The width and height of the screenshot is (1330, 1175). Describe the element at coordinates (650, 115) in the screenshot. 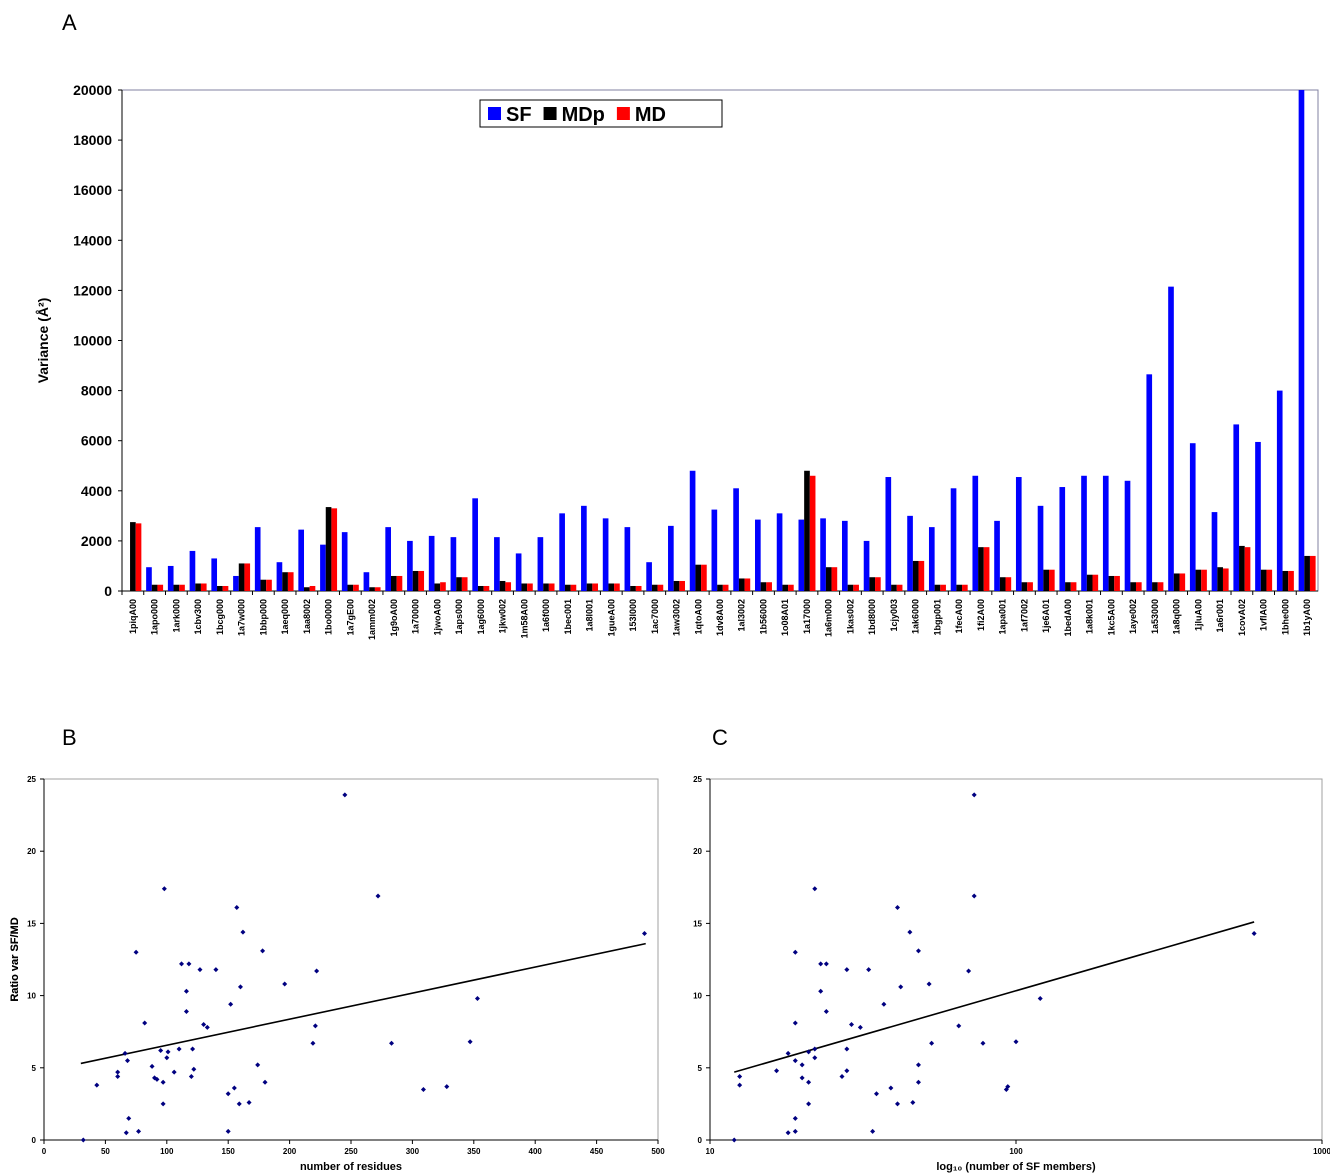

I see `legend-label: MD` at that location.